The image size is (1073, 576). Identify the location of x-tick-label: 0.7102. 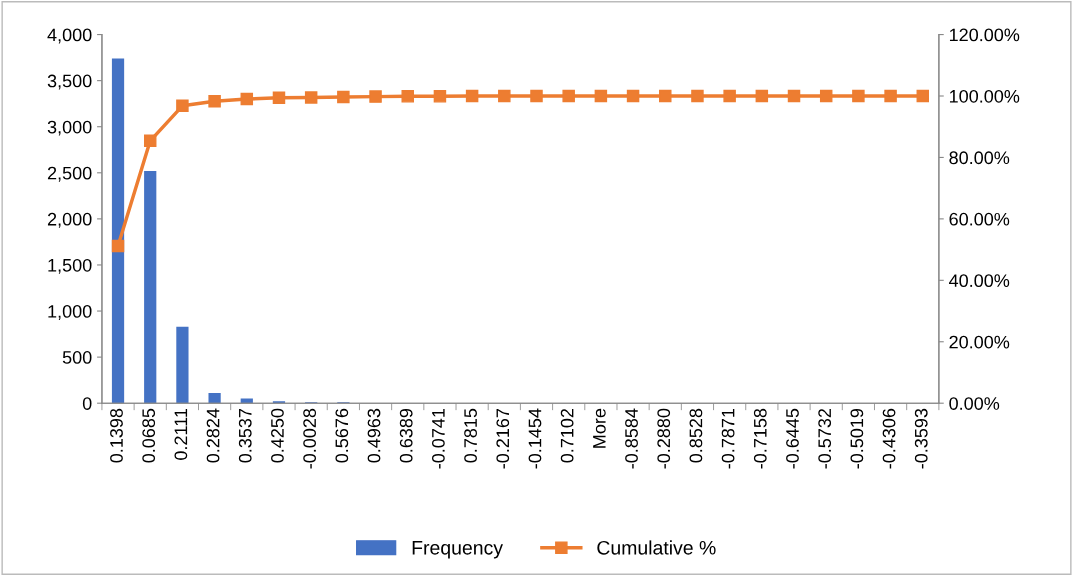
(567, 435).